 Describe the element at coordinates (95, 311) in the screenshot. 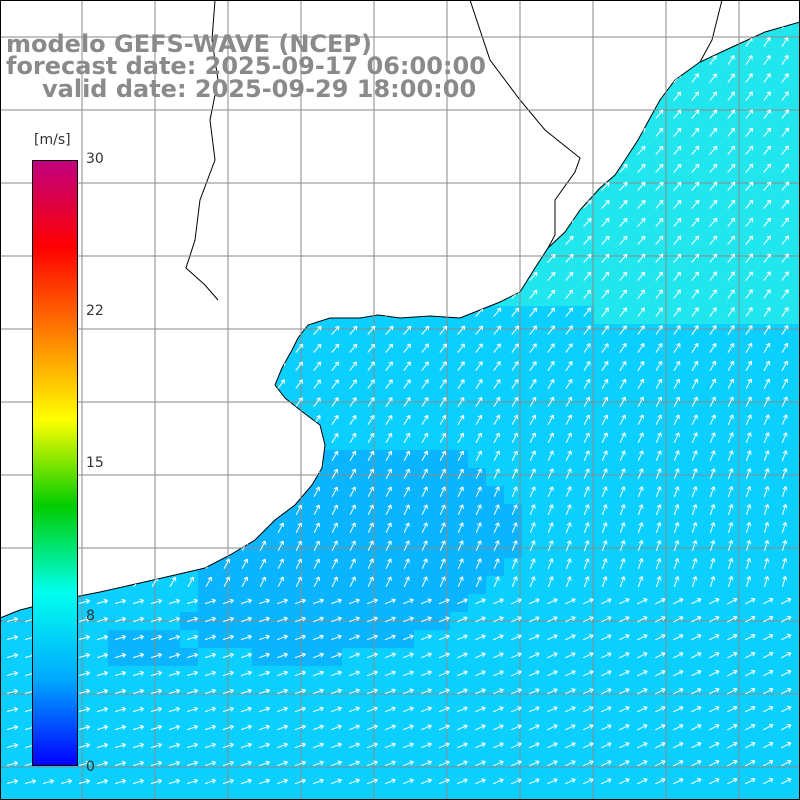

I see `colorbar-tick-22: 22` at that location.